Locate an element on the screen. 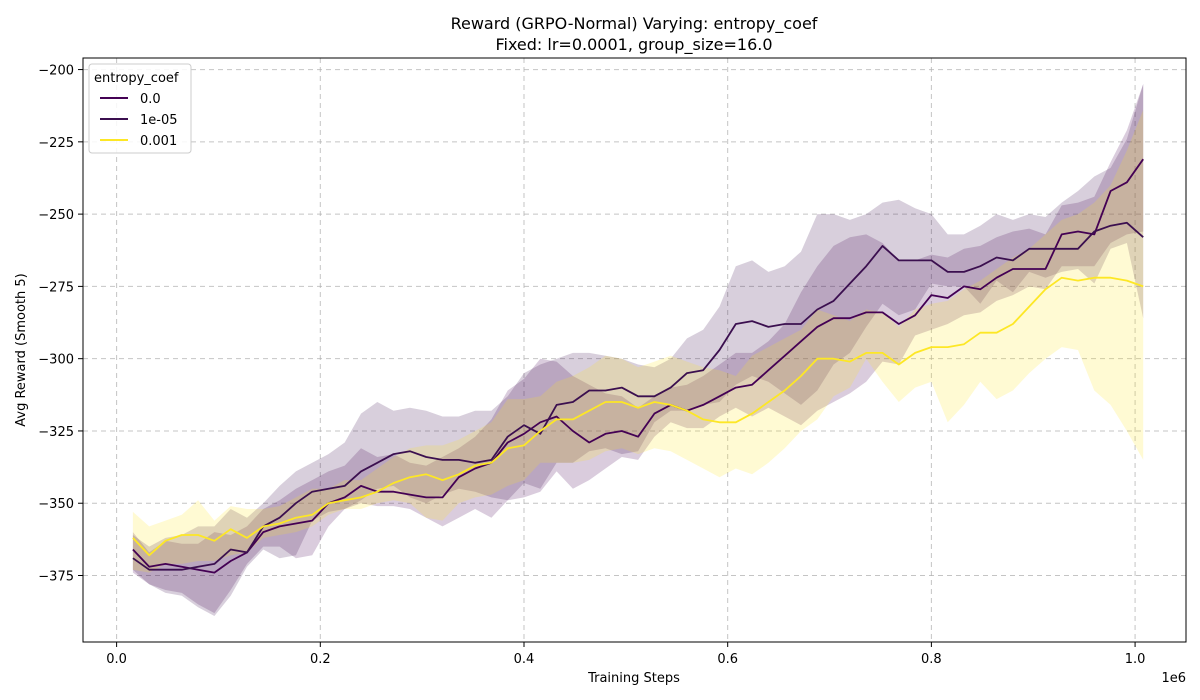 The image size is (1200, 700). x-tick-label: 0.0 is located at coordinates (116, 659).